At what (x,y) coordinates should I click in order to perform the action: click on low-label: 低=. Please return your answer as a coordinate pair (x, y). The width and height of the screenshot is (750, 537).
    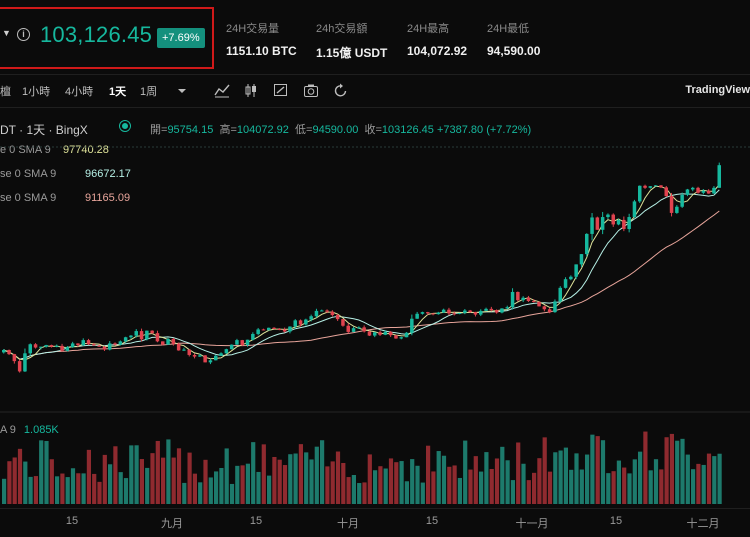
    Looking at the image, I should click on (304, 130).